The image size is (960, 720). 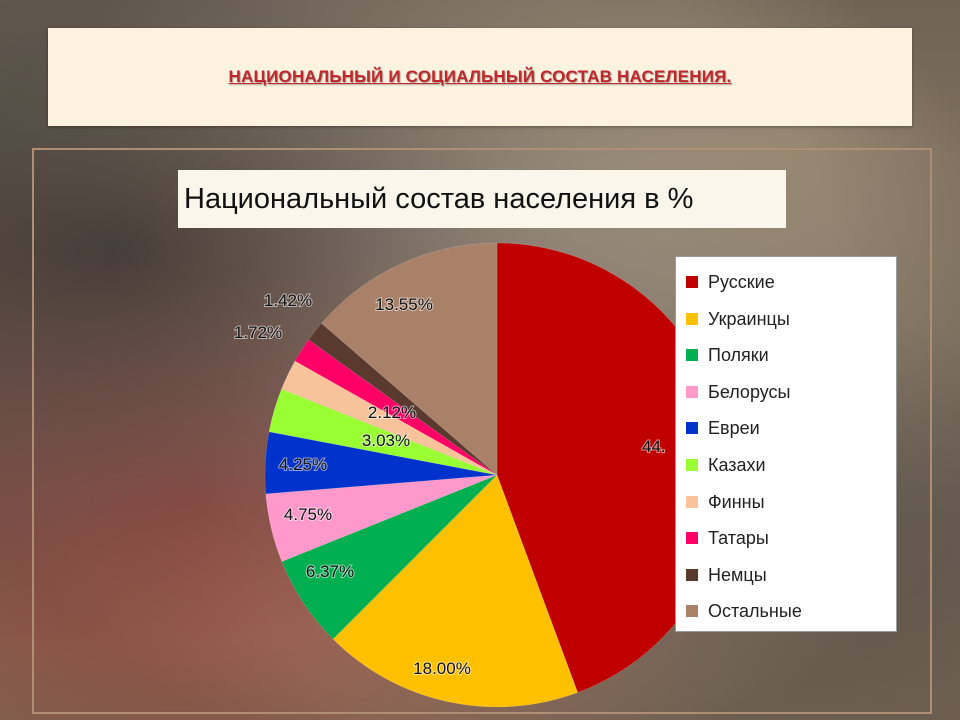 I want to click on legend-label: Финны, so click(x=736, y=501).